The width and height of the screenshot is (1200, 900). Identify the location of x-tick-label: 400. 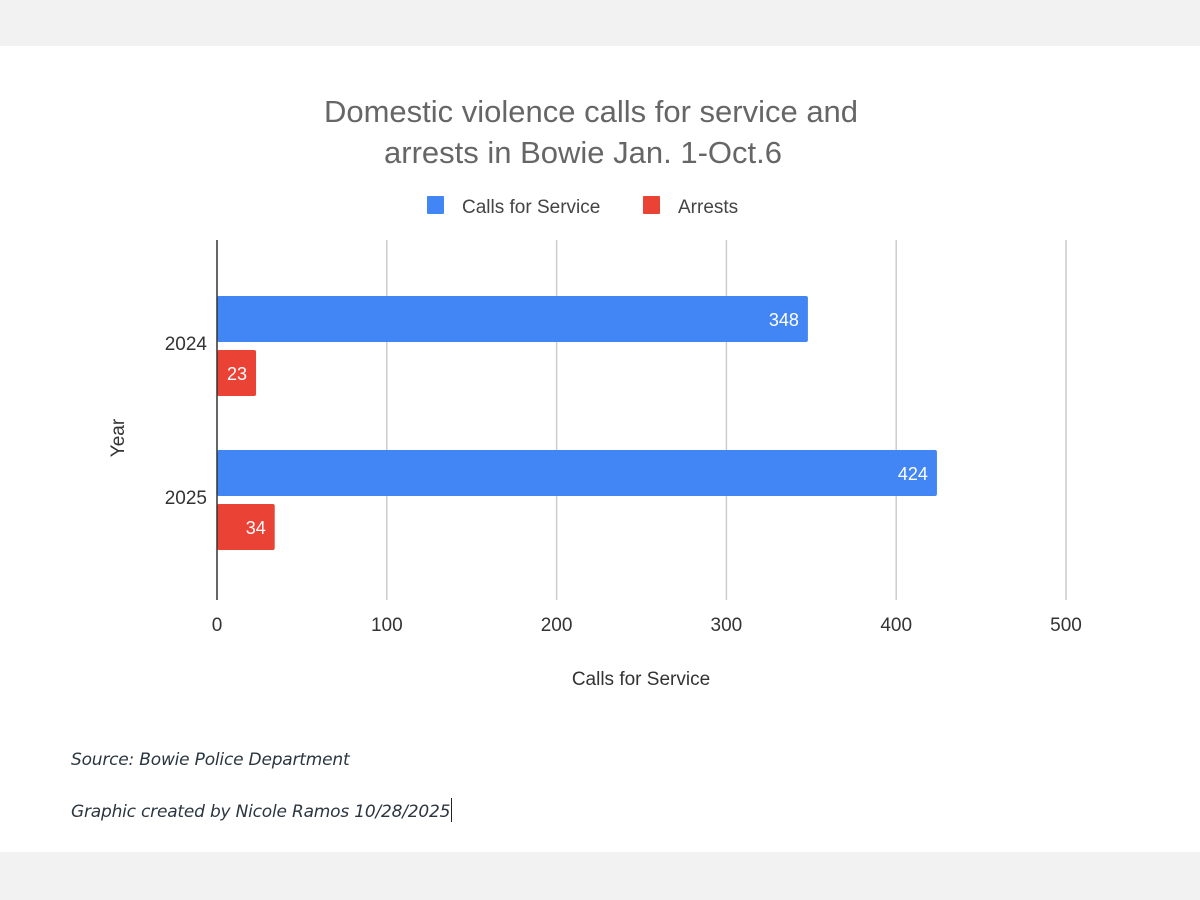
(896, 625).